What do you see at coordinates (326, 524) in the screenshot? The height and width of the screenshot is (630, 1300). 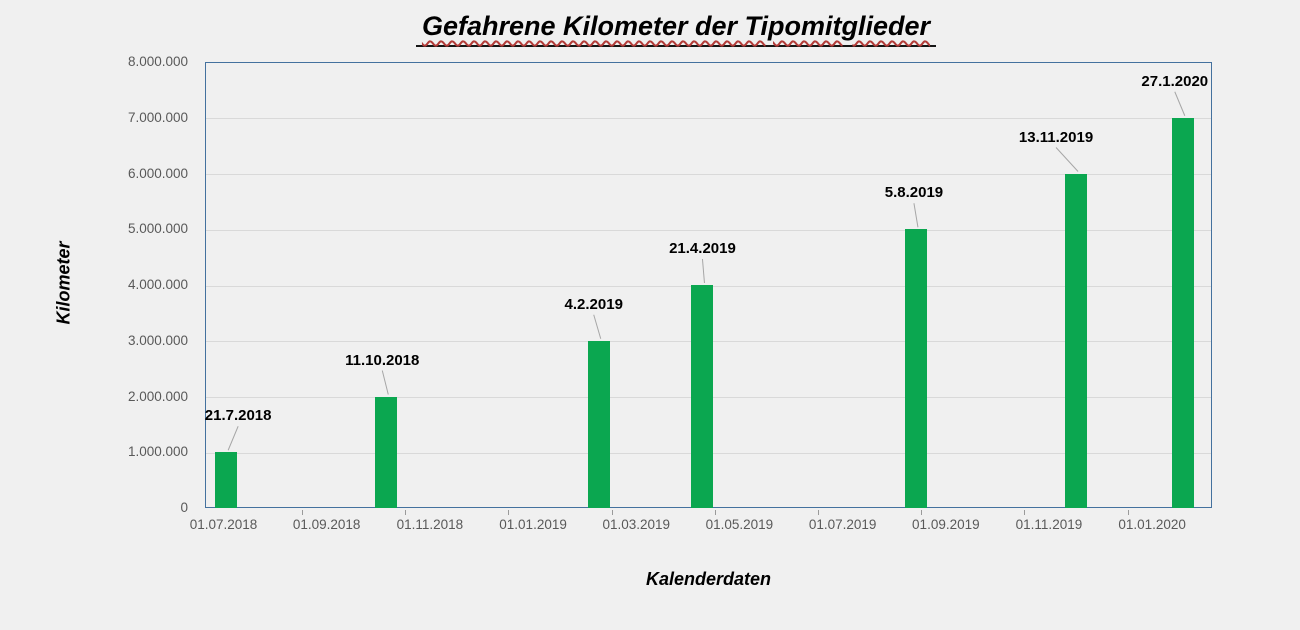 I see `x-tick-label: 01.09.2018` at bounding box center [326, 524].